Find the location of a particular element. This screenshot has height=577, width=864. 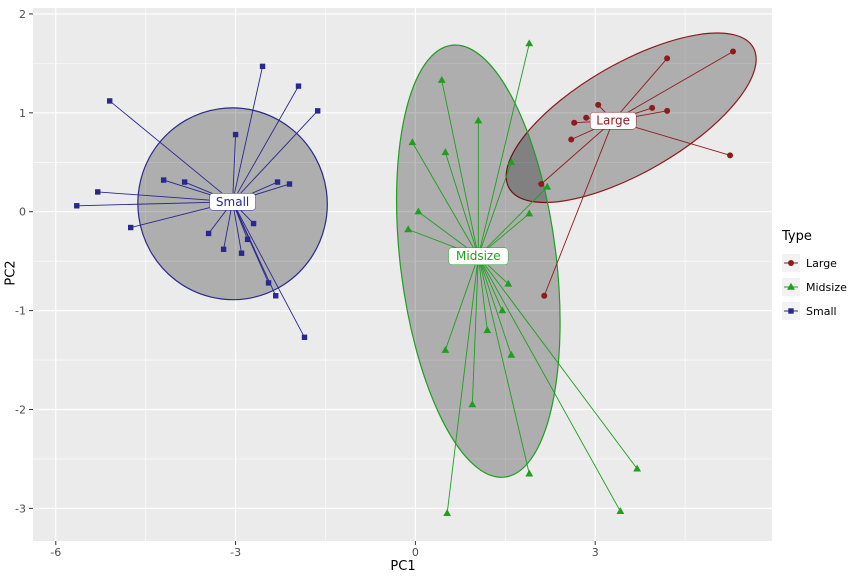

cluster-label-large: Large is located at coordinates (613, 120).